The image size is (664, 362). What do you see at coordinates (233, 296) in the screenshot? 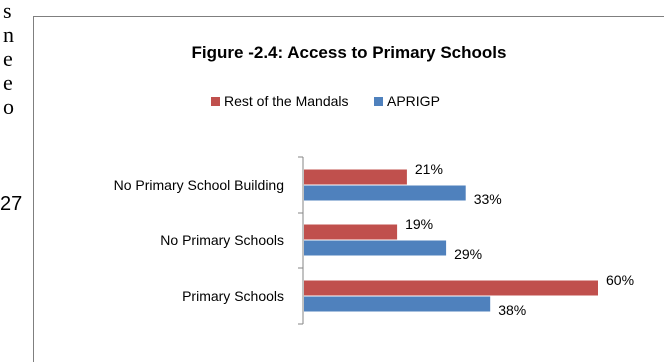
I see `category-label: Primary Schools` at bounding box center [233, 296].